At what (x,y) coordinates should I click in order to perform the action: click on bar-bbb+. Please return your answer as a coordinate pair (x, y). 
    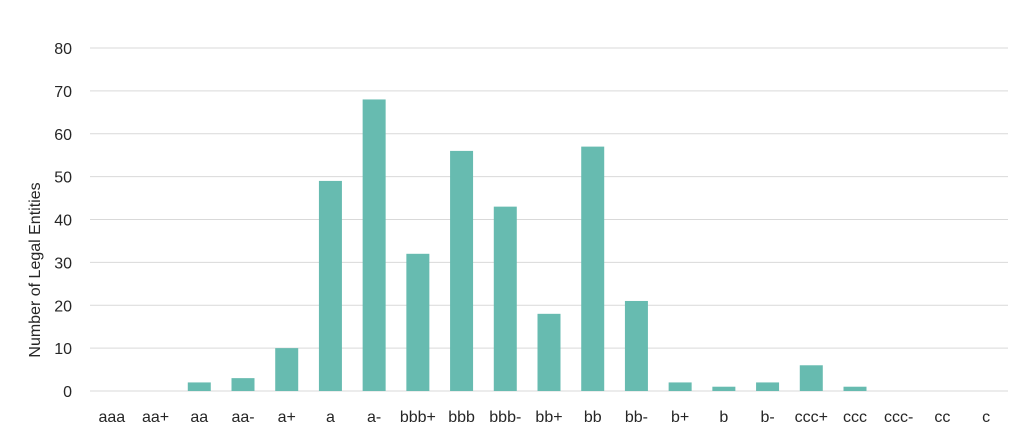
    Looking at the image, I should click on (418, 322).